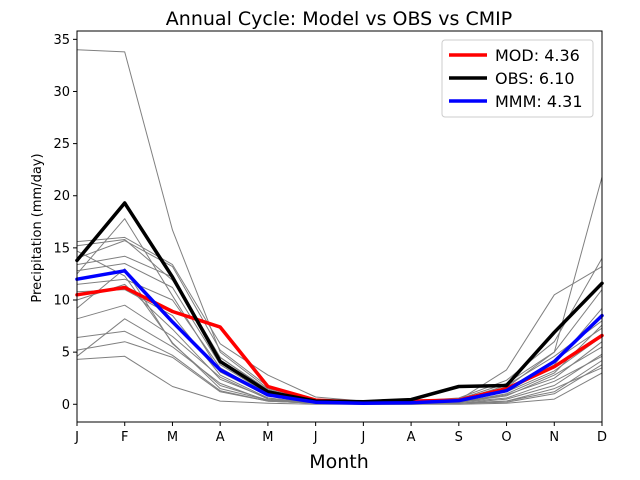 The image size is (640, 480). What do you see at coordinates (61, 144) in the screenshot?
I see `y-tick-label: 25` at bounding box center [61, 144].